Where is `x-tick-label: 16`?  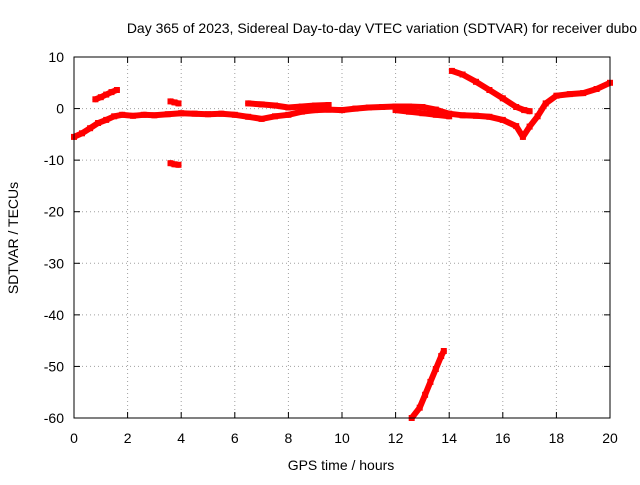
x-tick-label: 16 is located at coordinates (503, 438).